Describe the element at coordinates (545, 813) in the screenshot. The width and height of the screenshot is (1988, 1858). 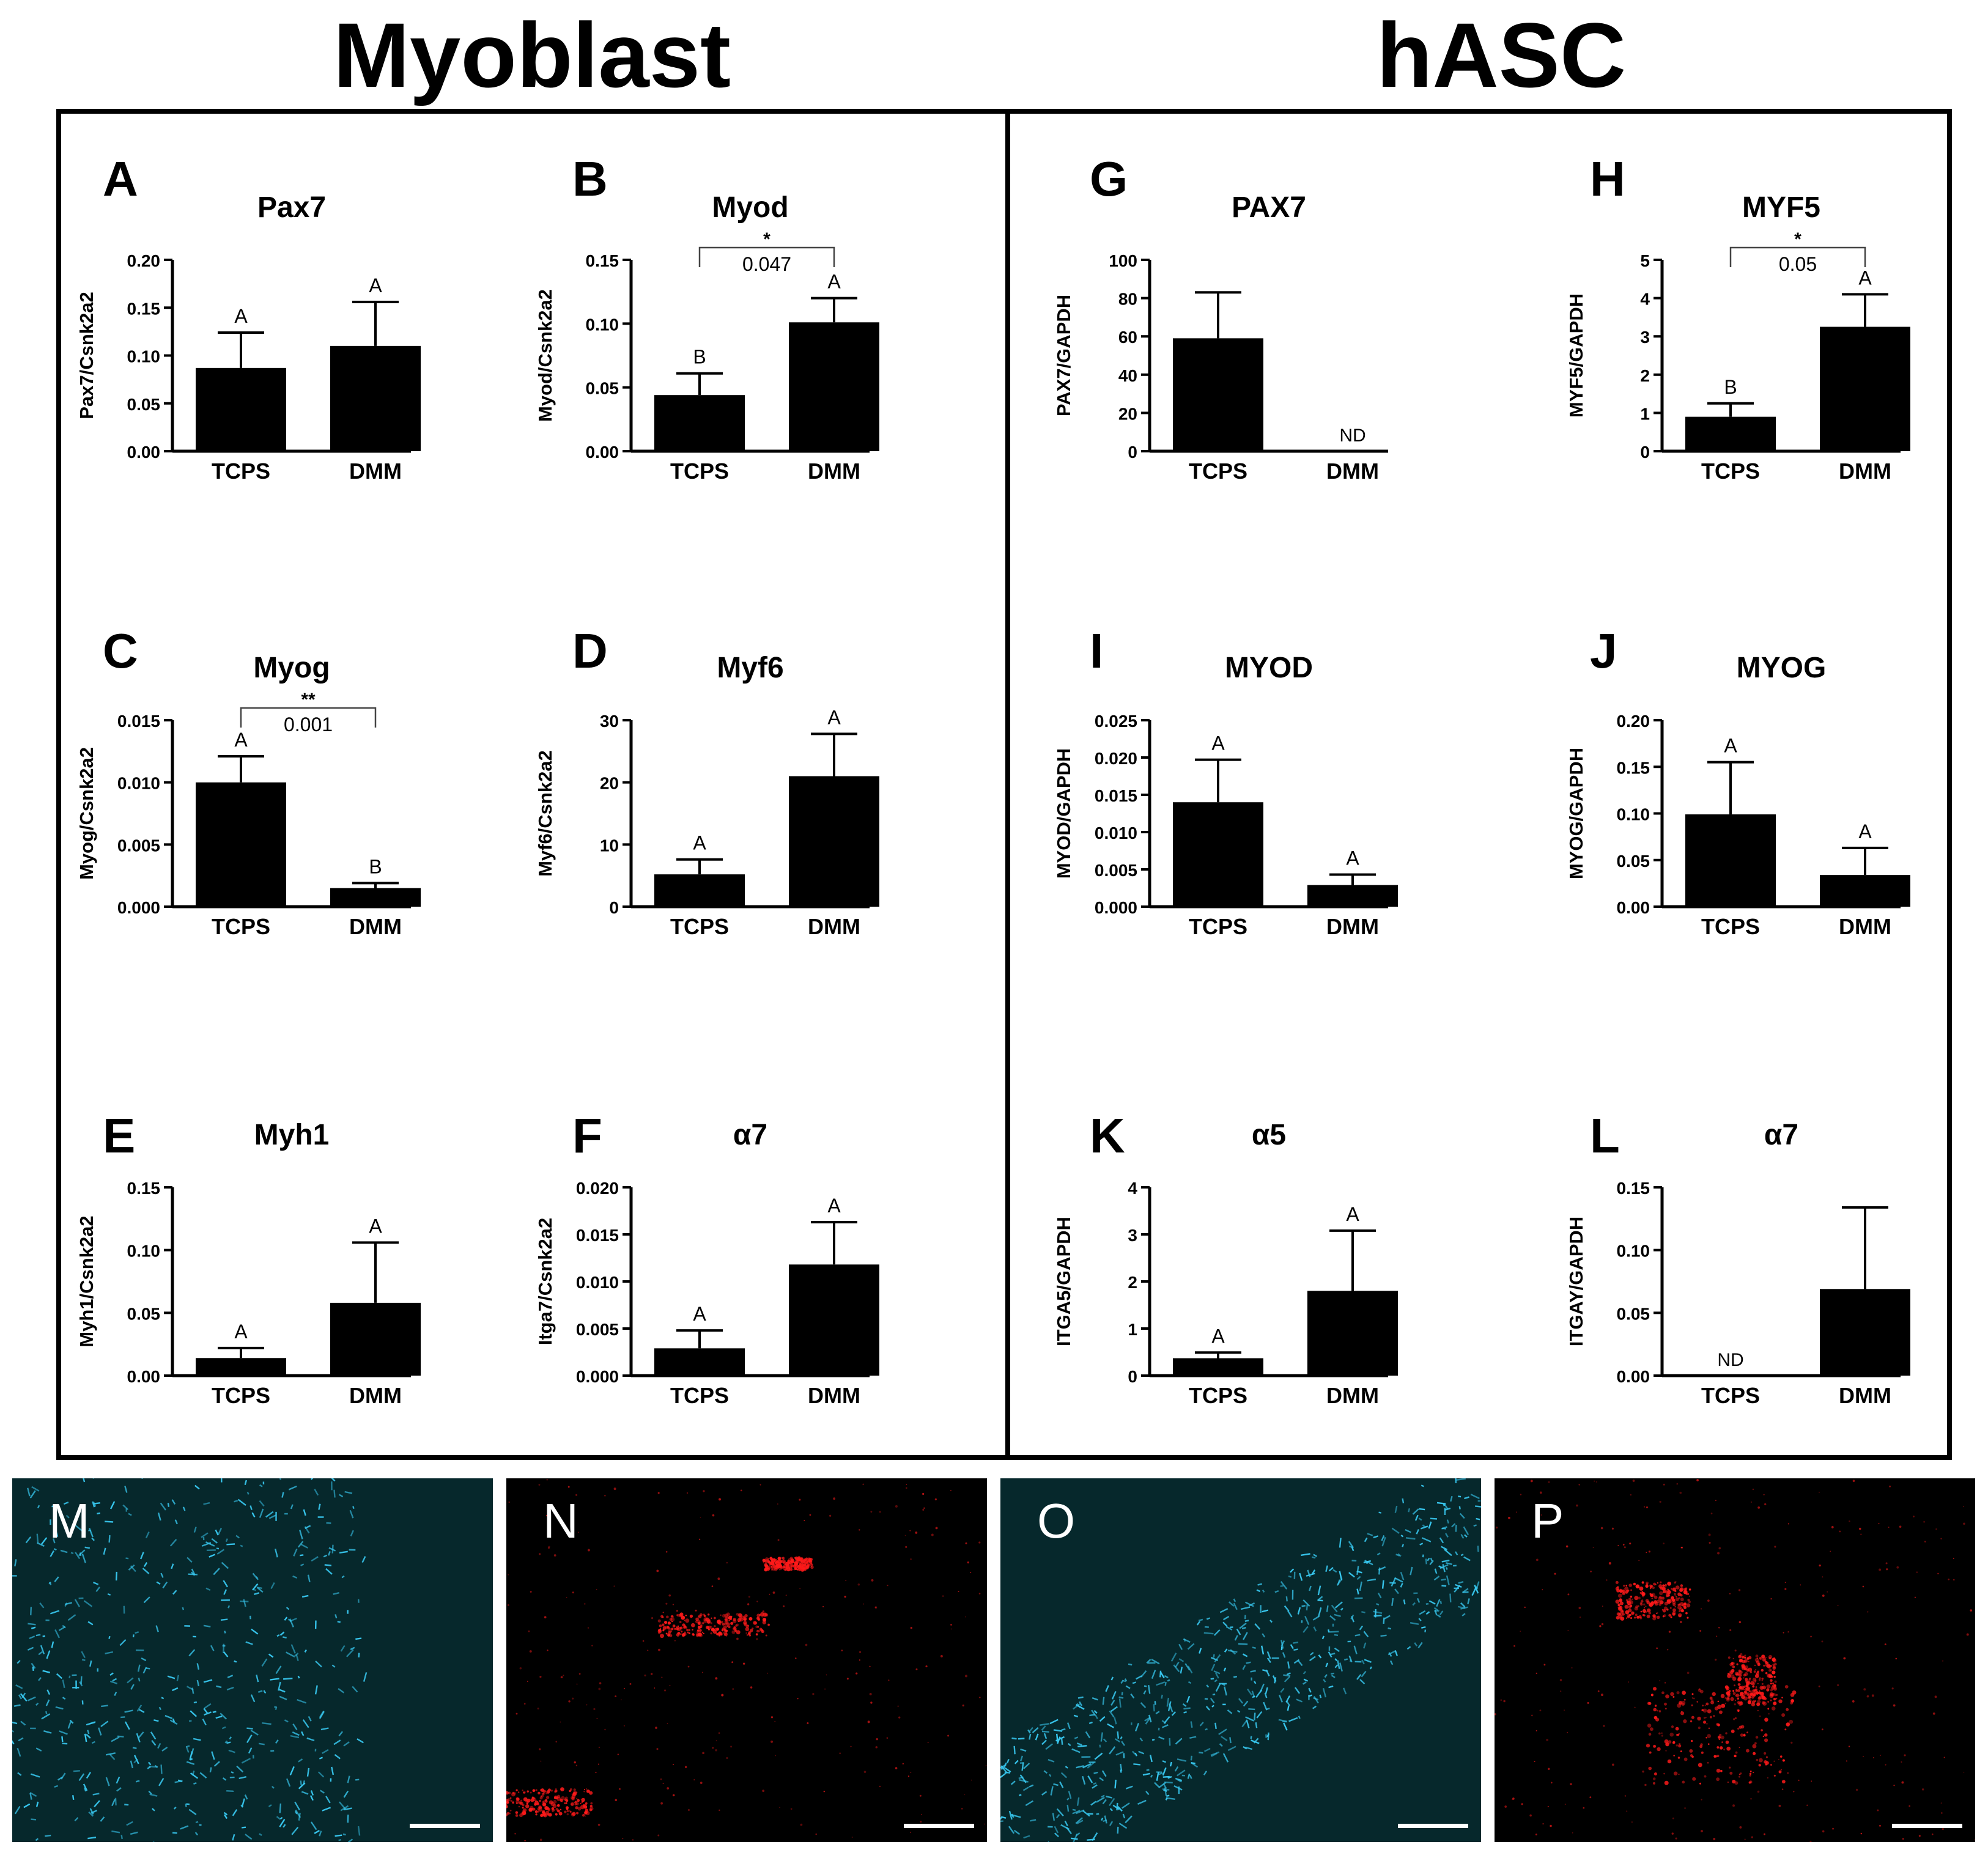
I see `y-axis-label: Myf6/Csnk2a2` at that location.